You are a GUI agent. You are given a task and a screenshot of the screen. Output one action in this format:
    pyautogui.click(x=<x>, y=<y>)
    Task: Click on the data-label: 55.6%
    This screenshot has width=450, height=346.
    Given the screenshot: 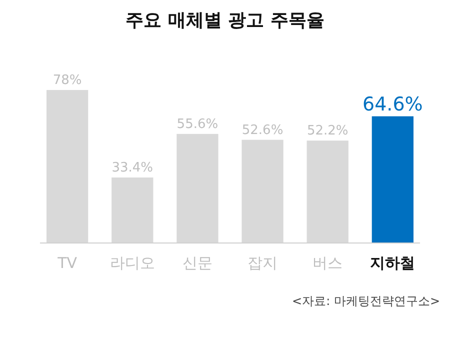 What is the action you would take?
    pyautogui.click(x=197, y=124)
    